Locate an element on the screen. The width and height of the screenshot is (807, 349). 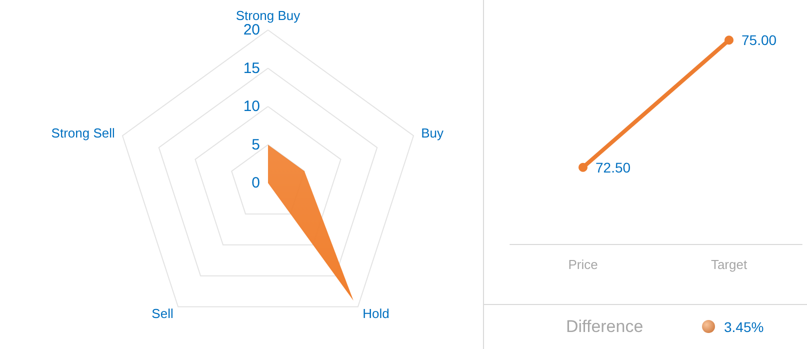
y-tick-label: 20 is located at coordinates (251, 30).